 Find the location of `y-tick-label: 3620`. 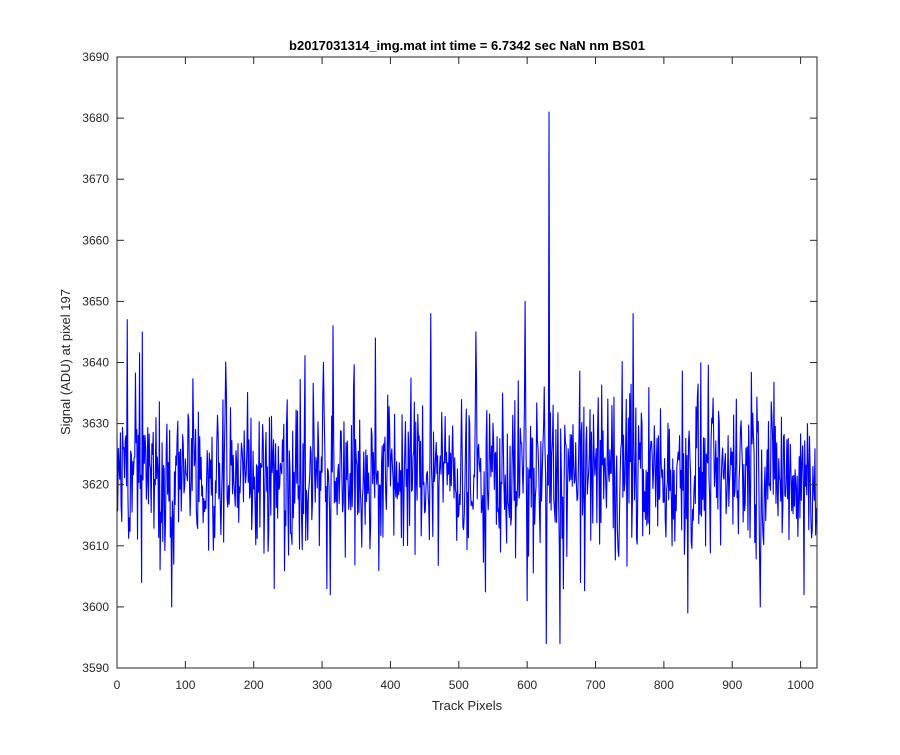

y-tick-label: 3620 is located at coordinates (95, 485).